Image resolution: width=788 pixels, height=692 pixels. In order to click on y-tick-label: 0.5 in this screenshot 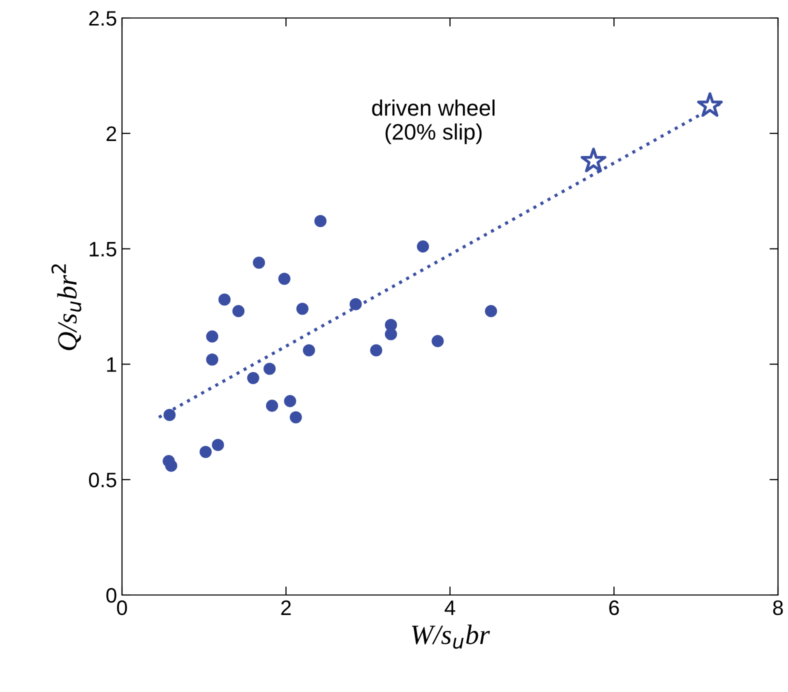, I will do `click(102, 480)`.